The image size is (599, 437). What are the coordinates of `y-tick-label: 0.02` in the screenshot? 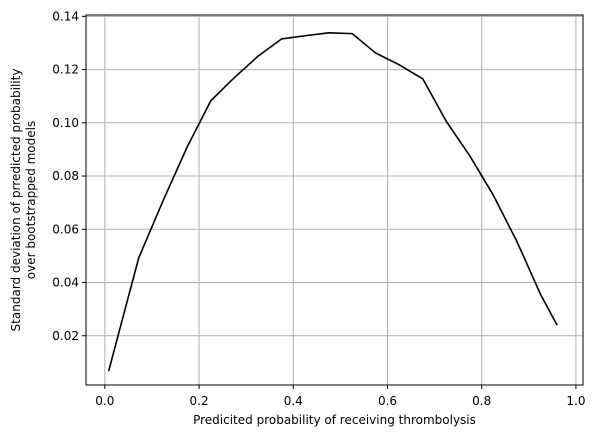 It's located at (65, 336).